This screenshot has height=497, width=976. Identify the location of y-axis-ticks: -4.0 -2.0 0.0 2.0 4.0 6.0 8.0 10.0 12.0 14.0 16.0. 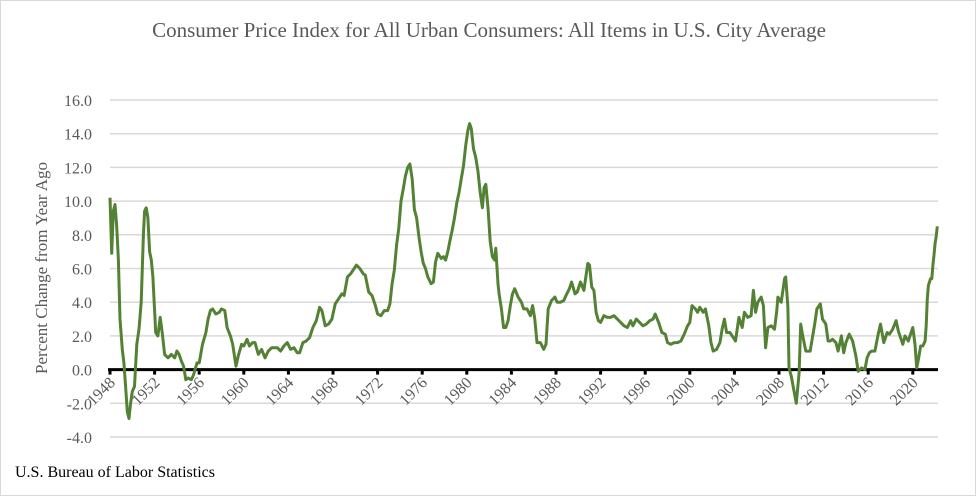
(78, 270).